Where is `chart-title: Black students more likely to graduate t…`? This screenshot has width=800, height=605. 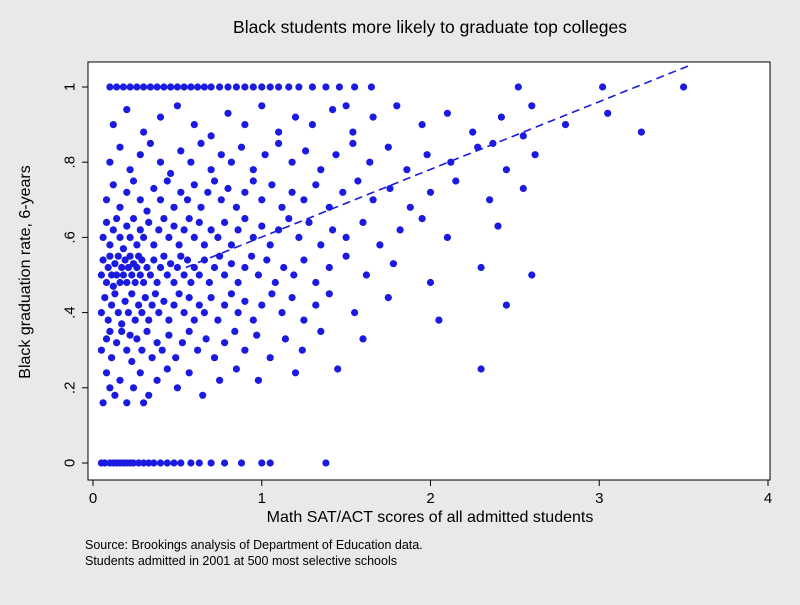 chart-title: Black students more likely to graduate t… is located at coordinates (430, 27).